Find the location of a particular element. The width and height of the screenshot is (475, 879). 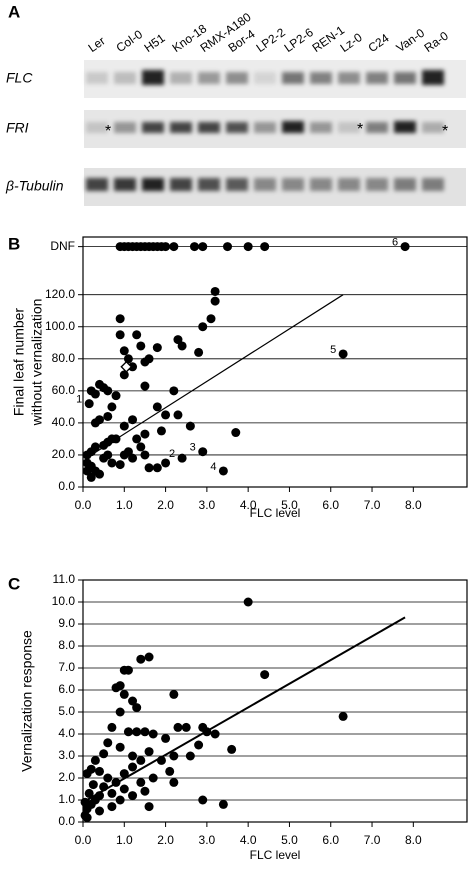

x-tick-label: 1.0 is located at coordinates (124, 840).